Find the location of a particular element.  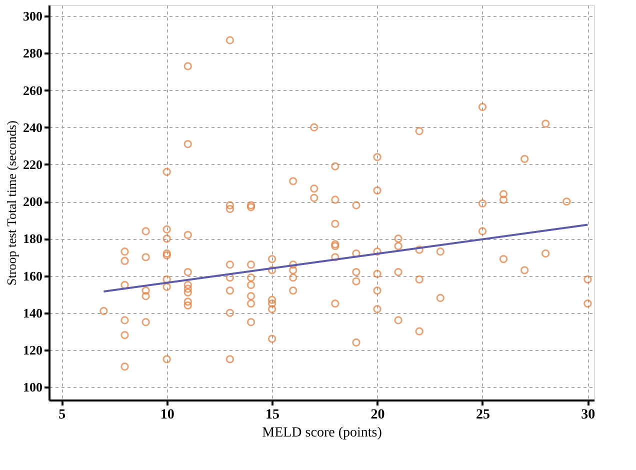

x-tick-label: 10 is located at coordinates (167, 415).